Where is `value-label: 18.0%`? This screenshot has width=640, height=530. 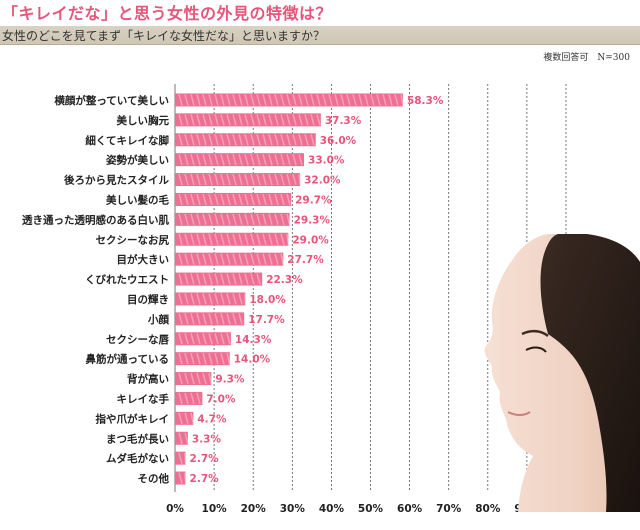
value-label: 18.0% is located at coordinates (267, 300).